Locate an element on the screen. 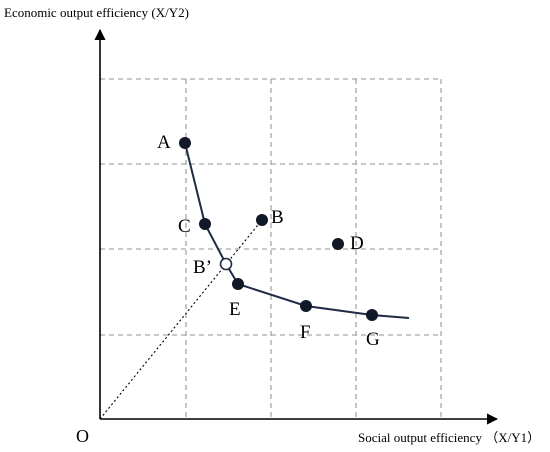 The image size is (550, 452). point-b-prime-marker is located at coordinates (226, 264).